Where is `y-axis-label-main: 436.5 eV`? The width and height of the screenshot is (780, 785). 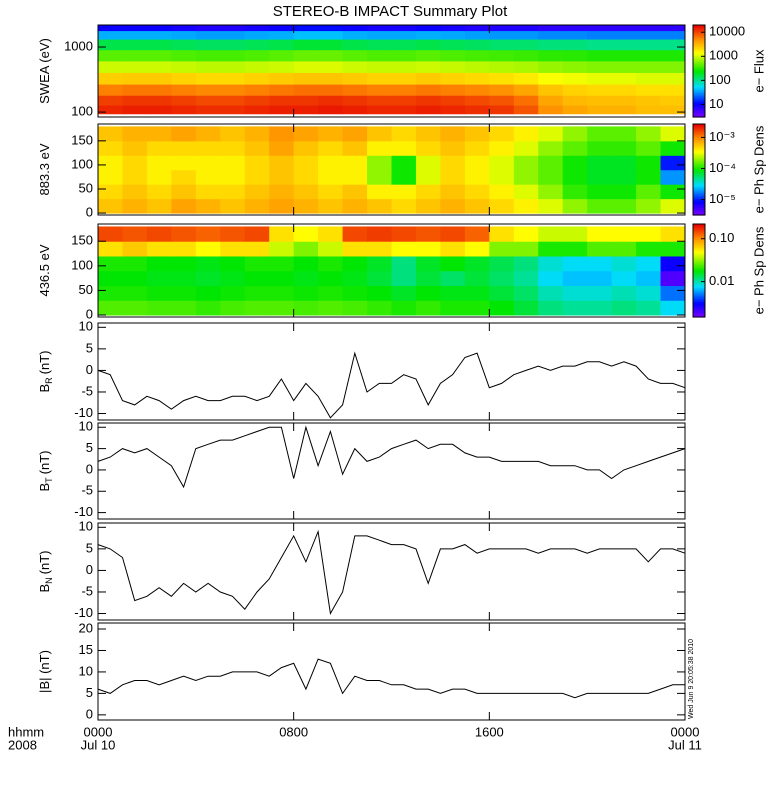 y-axis-label-main: 436.5 eV is located at coordinates (44, 270).